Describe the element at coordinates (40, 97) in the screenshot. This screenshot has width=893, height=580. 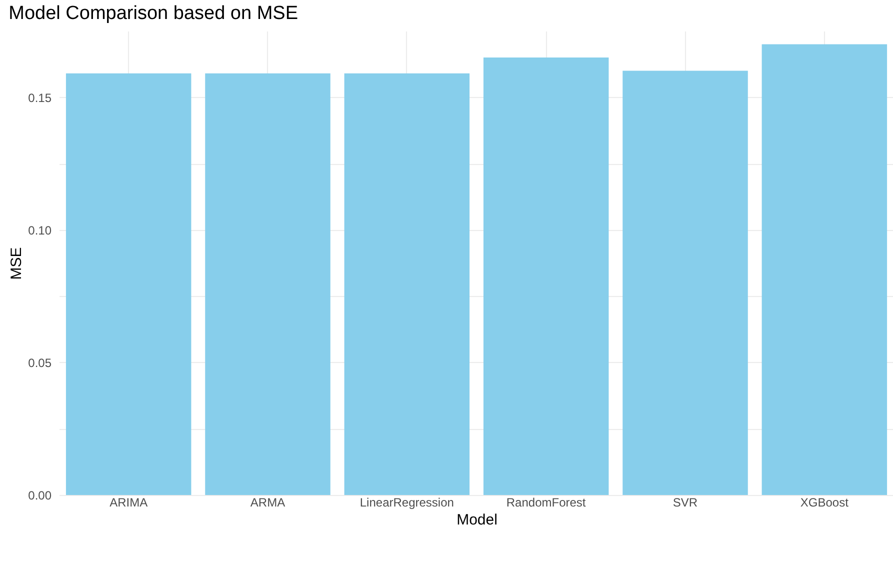
I see `y-tick-label: 0.15` at that location.